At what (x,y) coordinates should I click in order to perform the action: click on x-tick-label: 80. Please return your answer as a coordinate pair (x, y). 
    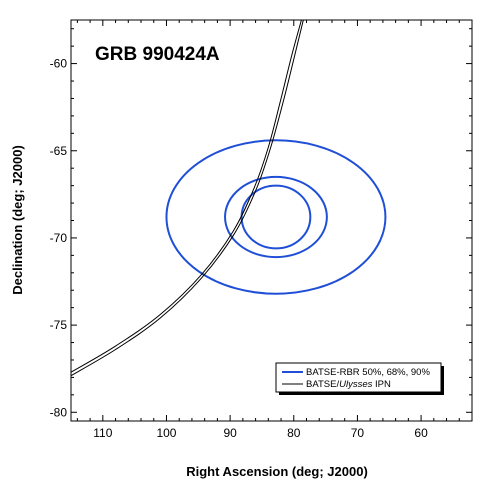
    Looking at the image, I should click on (294, 433).